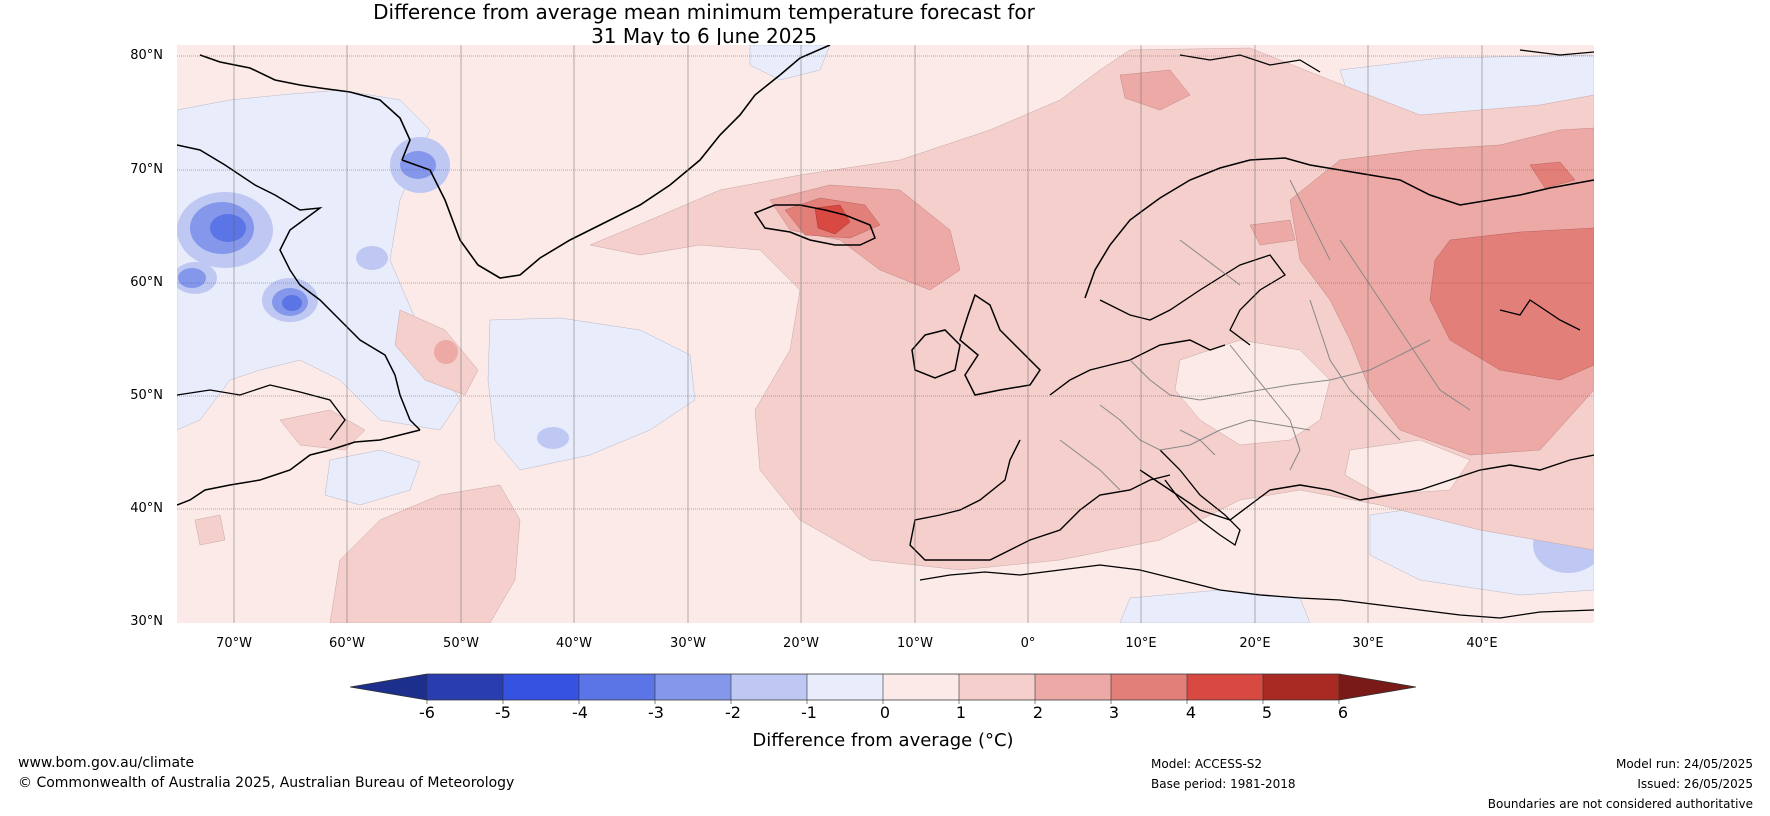  What do you see at coordinates (1028, 643) in the screenshot?
I see `longitude-label: 0°` at bounding box center [1028, 643].